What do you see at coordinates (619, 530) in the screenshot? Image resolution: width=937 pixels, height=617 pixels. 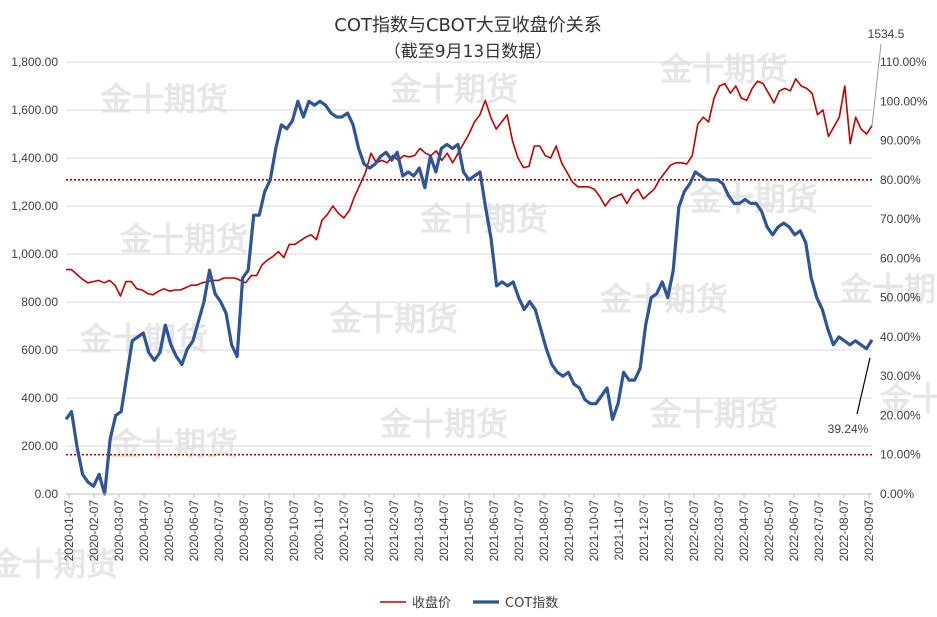 I see `x-tick-label: 2021-11-07` at bounding box center [619, 530].